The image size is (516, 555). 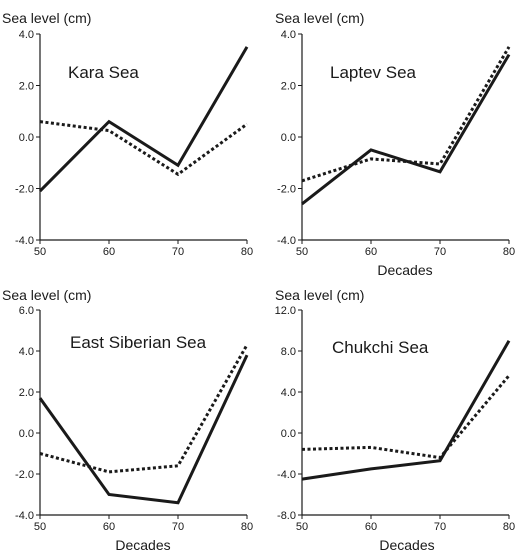 What do you see at coordinates (103, 72) in the screenshot?
I see `panel-title: Kara Sea` at bounding box center [103, 72].